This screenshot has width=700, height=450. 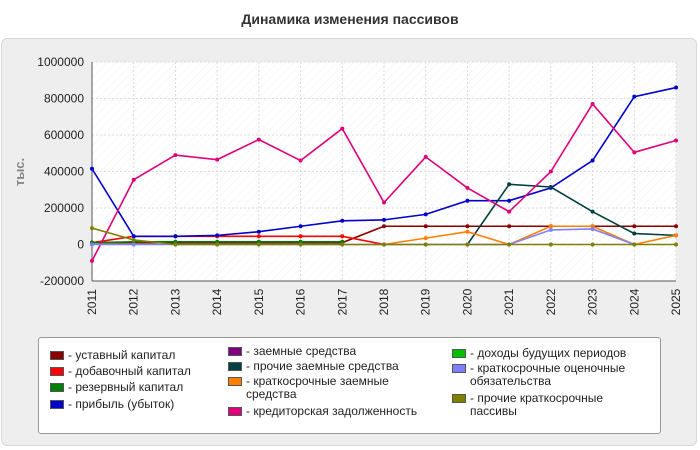 What do you see at coordinates (537, 404) in the screenshot?
I see `legend-label: - прочие краткосрочные пассивы` at bounding box center [537, 404].